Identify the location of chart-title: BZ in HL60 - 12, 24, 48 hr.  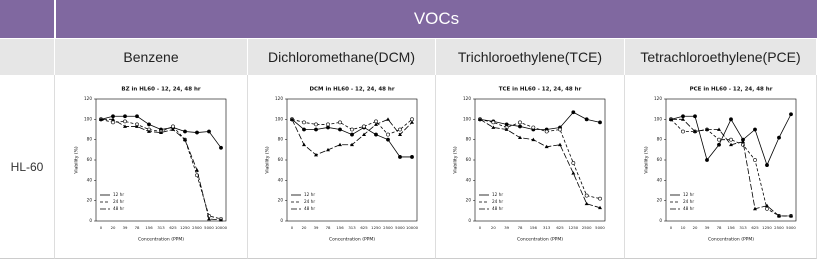
(160, 89).